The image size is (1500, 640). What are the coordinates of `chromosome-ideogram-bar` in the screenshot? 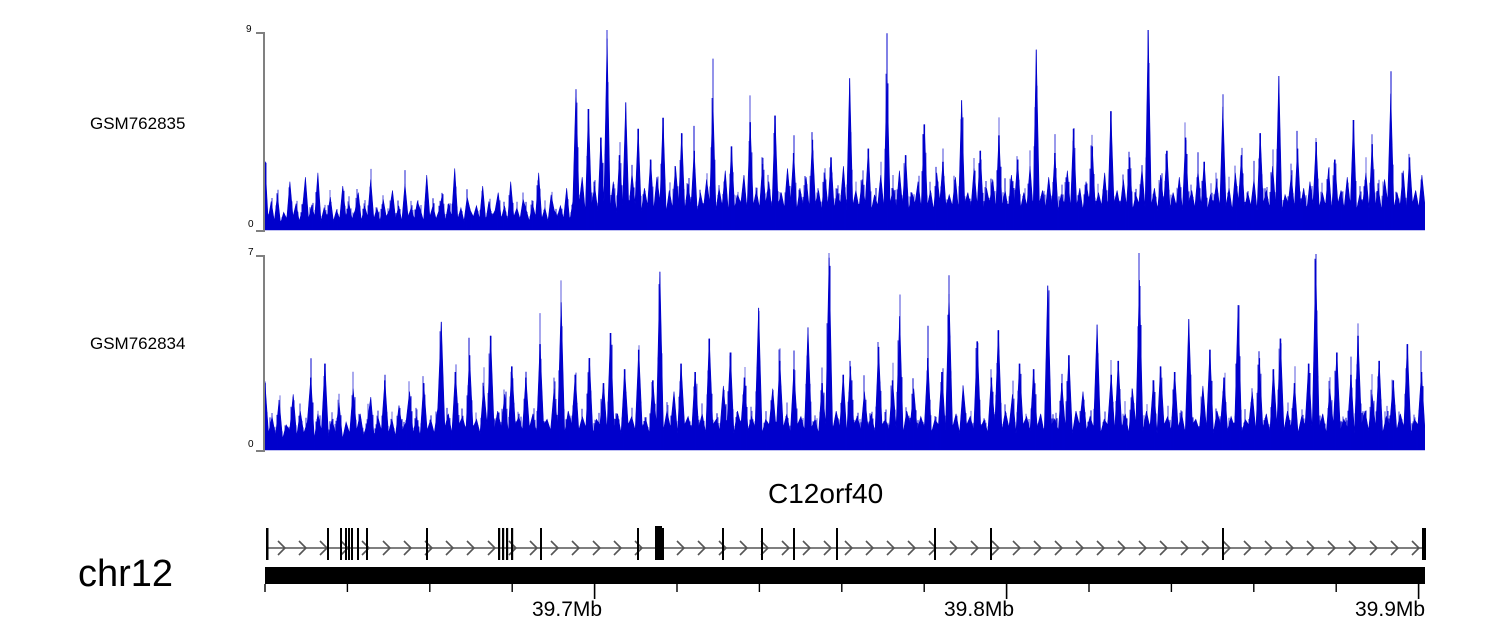 It's located at (845, 575).